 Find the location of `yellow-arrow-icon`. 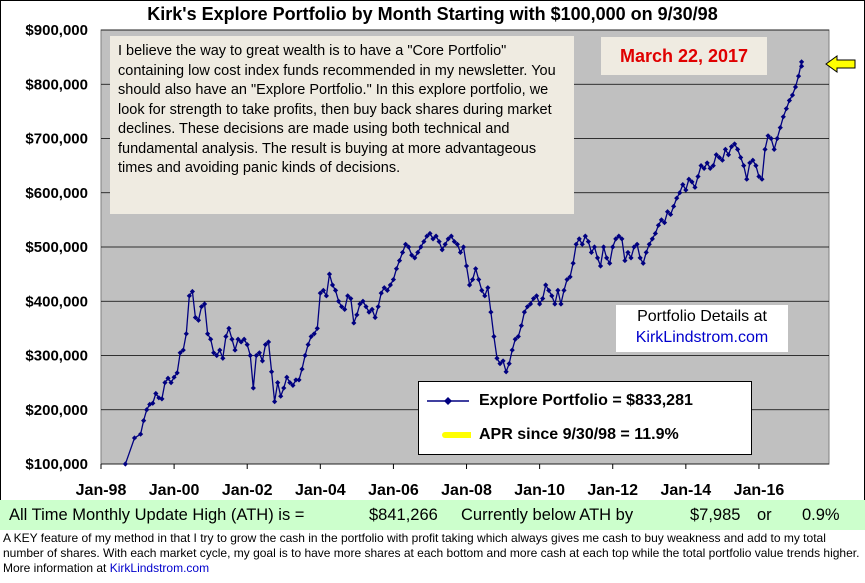

yellow-arrow-icon is located at coordinates (840, 64).